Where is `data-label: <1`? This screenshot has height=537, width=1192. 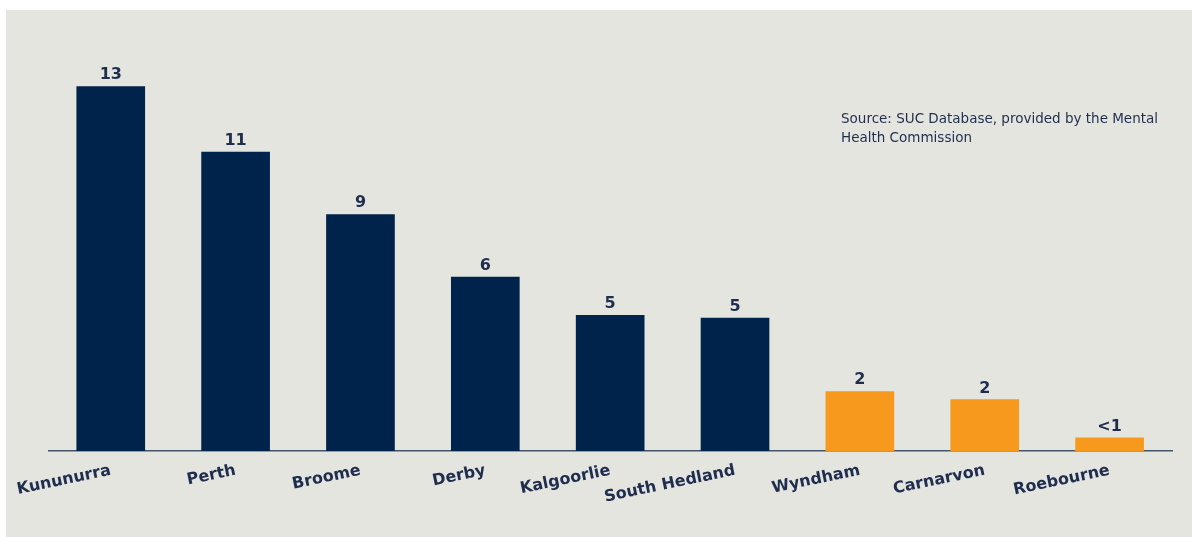
data-label: <1 is located at coordinates (1109, 425).